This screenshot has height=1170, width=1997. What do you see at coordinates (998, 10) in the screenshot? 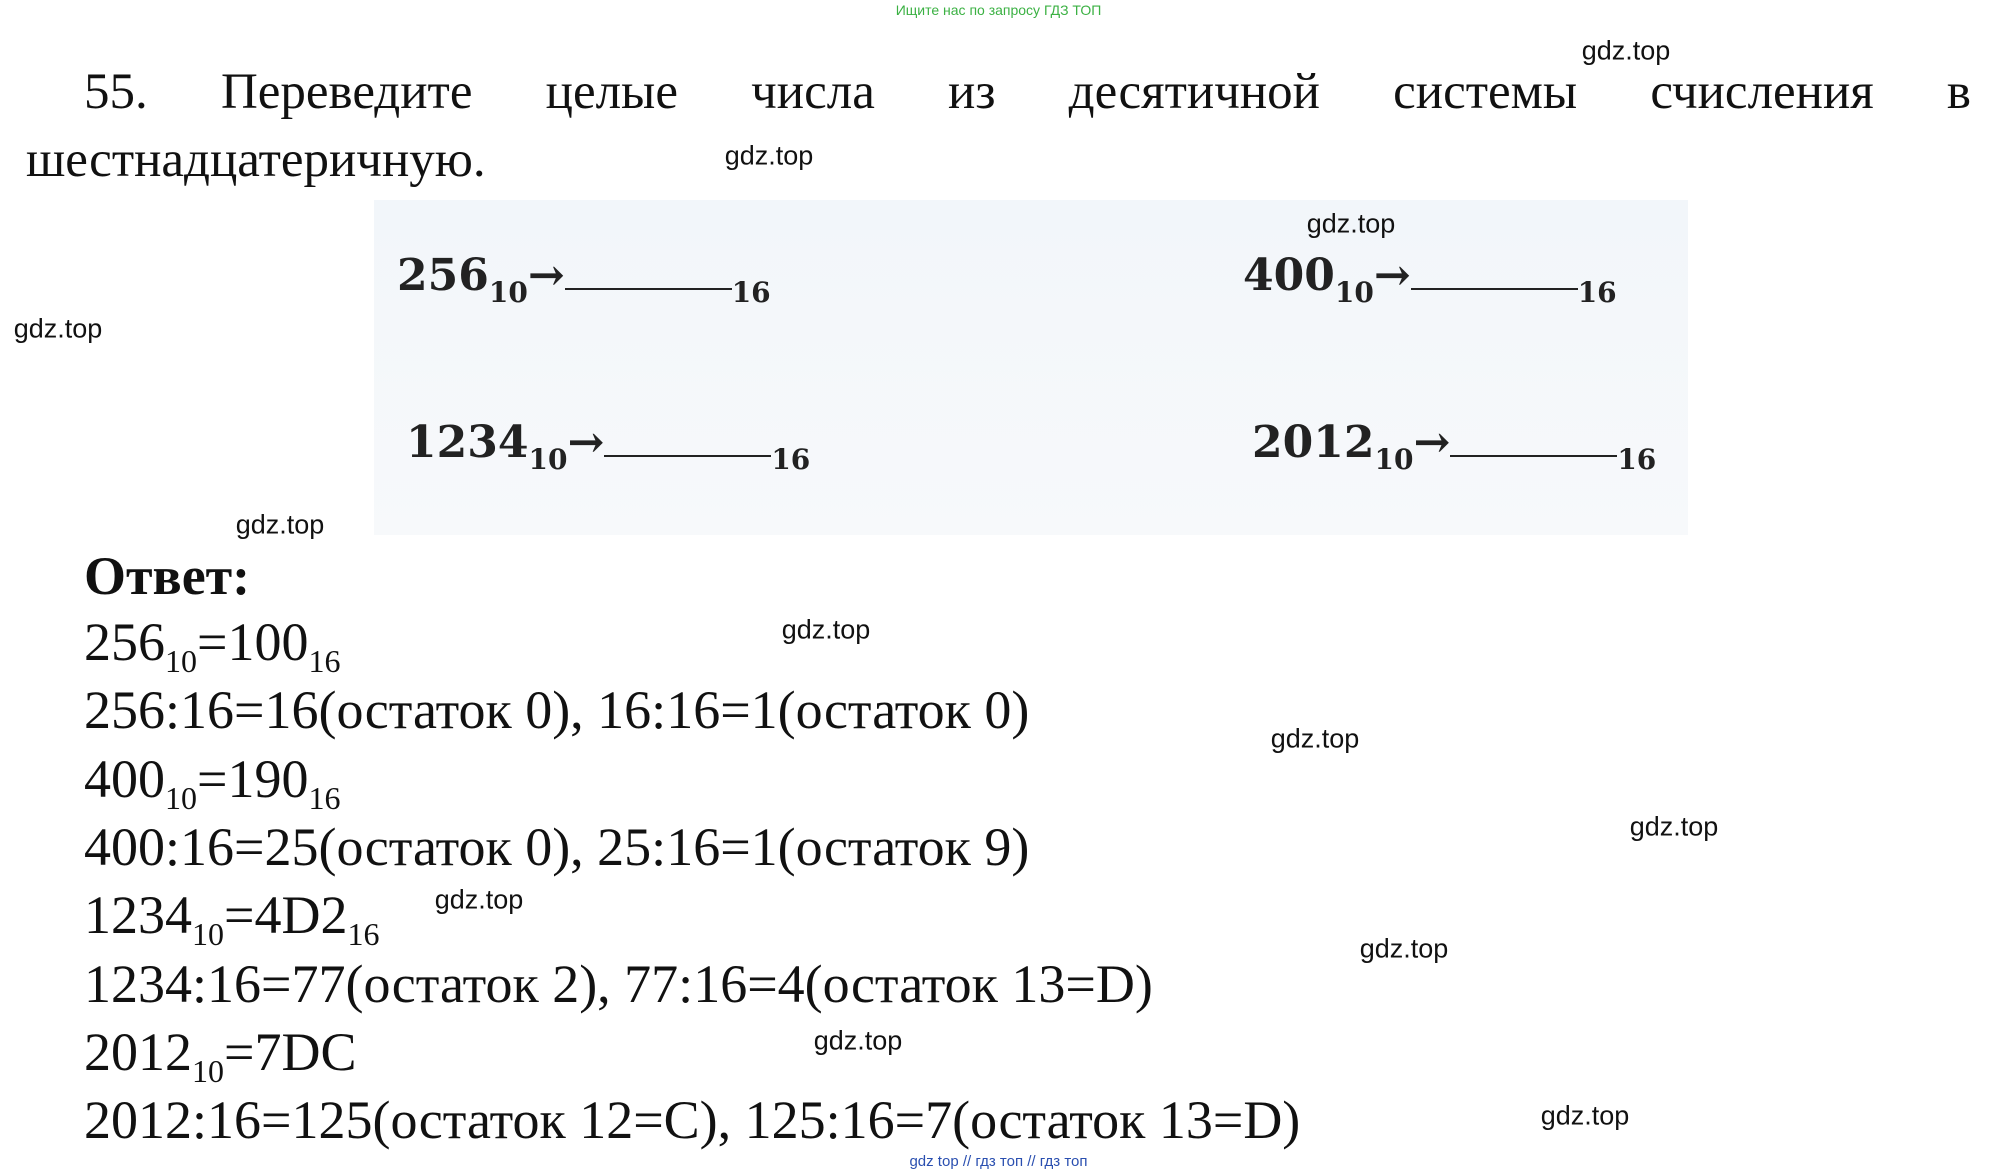
I see `banner: Ищите нас по запросу ГДЗ ТОП` at bounding box center [998, 10].